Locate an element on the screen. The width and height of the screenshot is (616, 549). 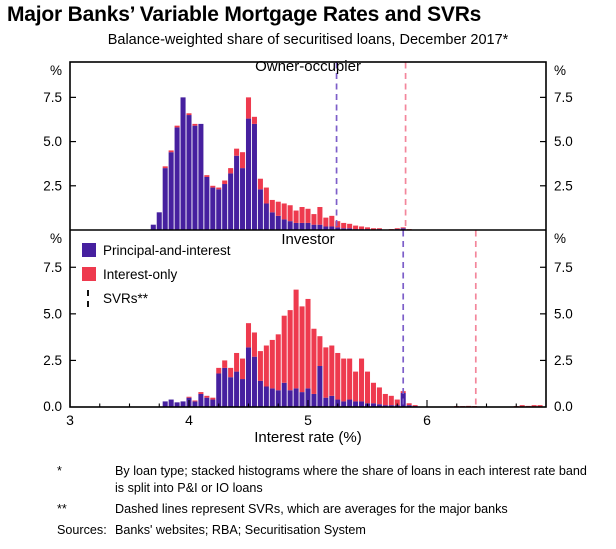
legend-label-principal-and-interest: Principal-and-interest is located at coordinates (167, 250).